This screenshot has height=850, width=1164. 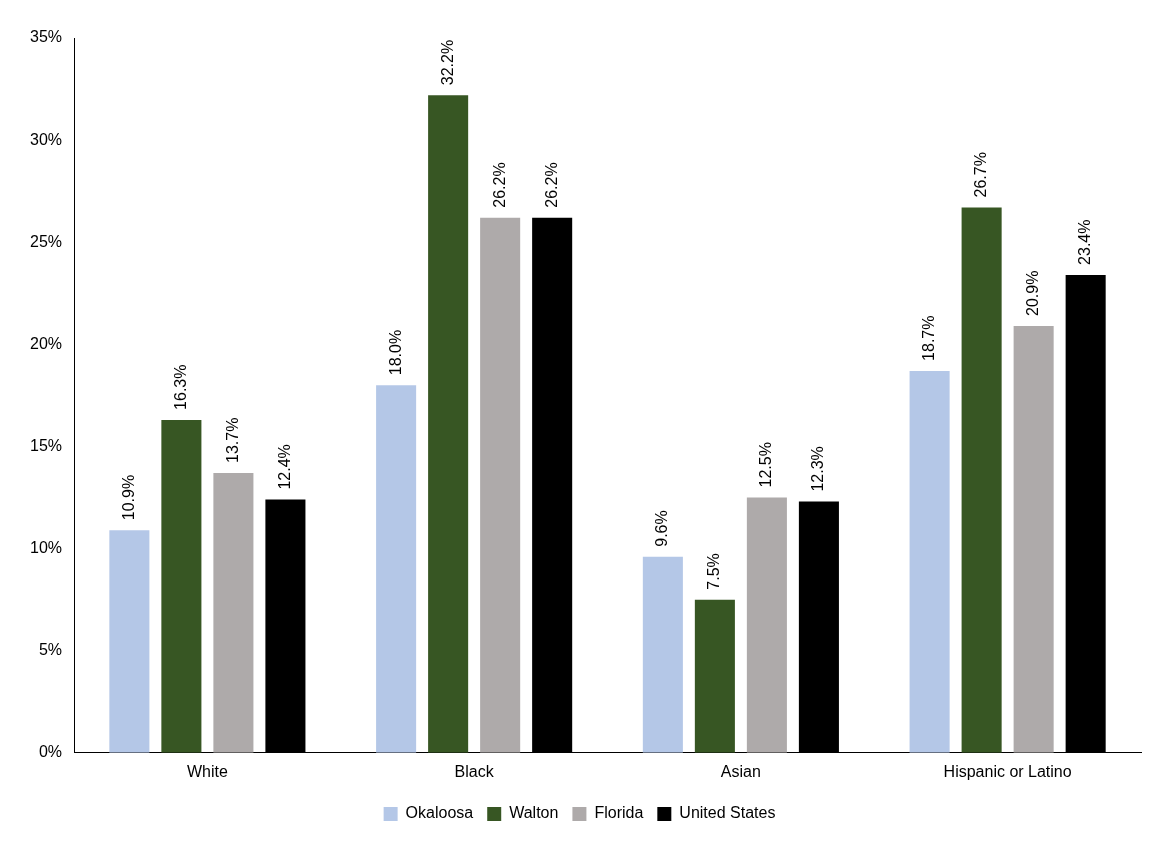 What do you see at coordinates (46, 37) in the screenshot?
I see `y-tick-label: 35%` at bounding box center [46, 37].